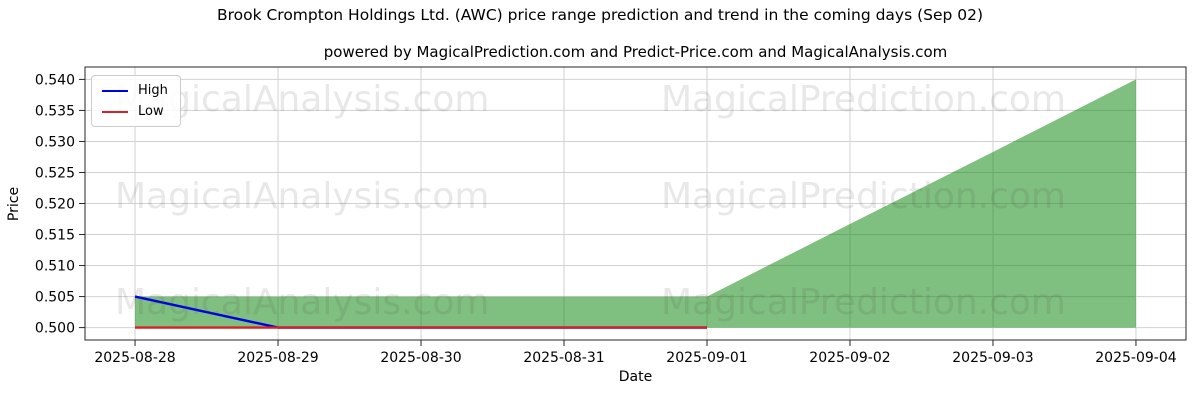 The image size is (1200, 400). What do you see at coordinates (849, 358) in the screenshot?
I see `x-tick-label: 2025-09-02` at bounding box center [849, 358].